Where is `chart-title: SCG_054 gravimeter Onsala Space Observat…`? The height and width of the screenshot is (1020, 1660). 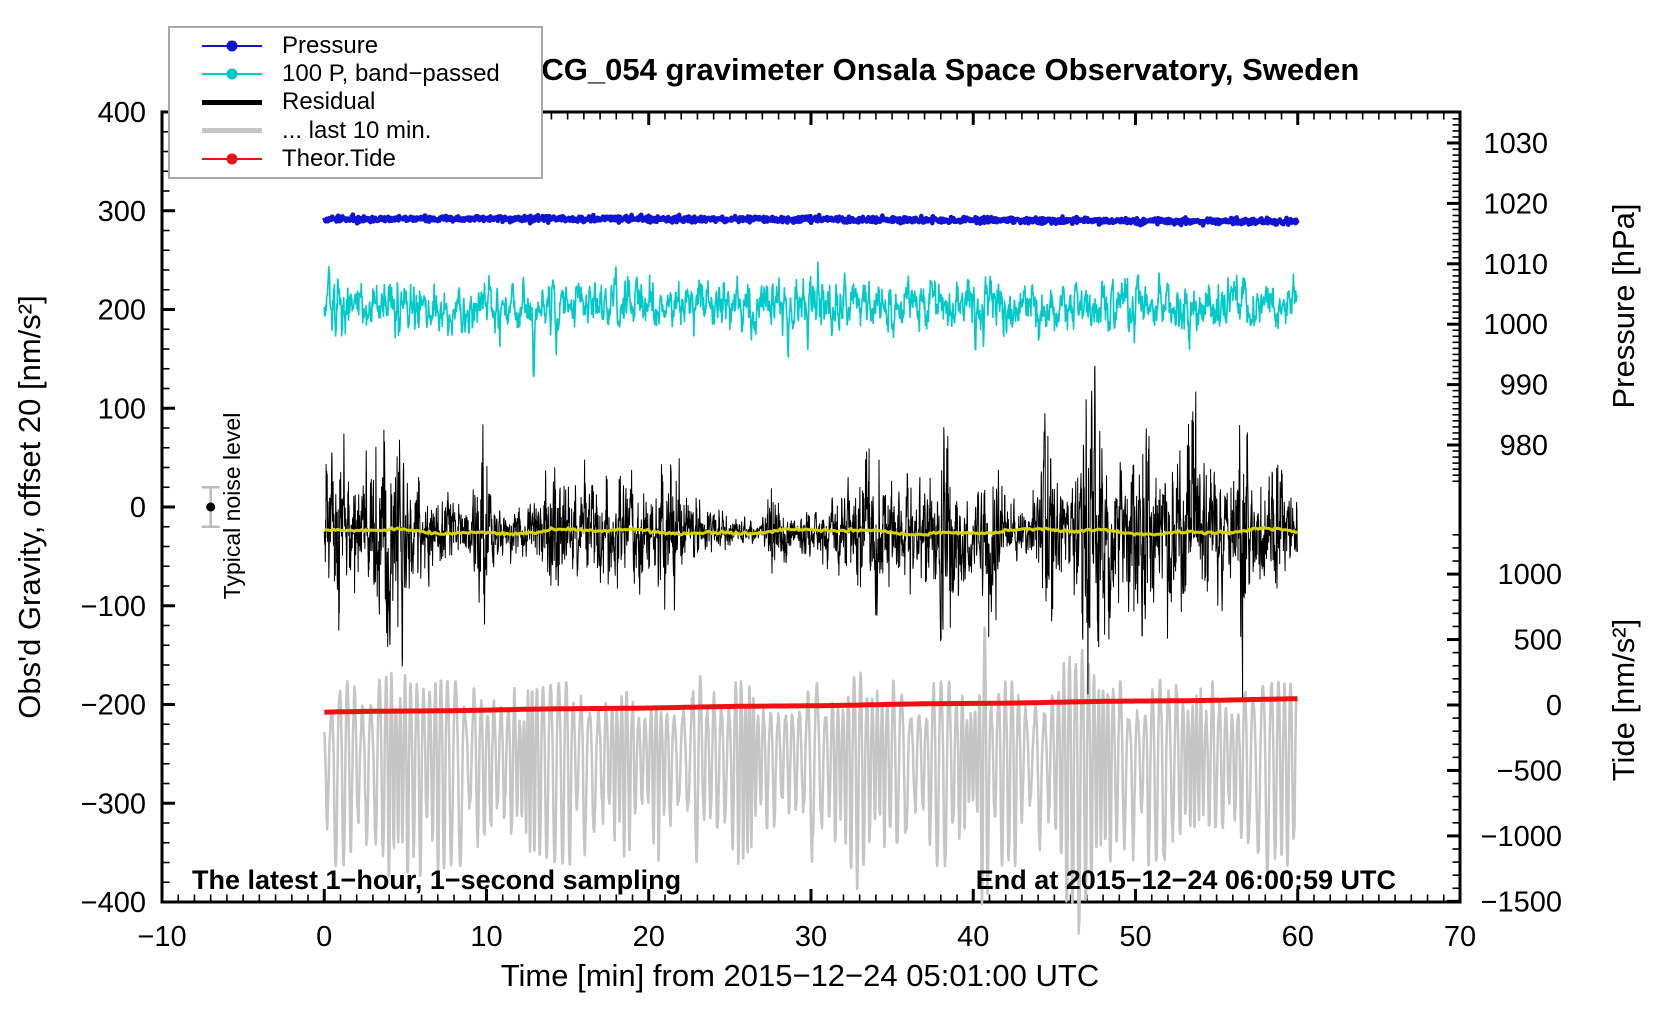
chart-title: SCG_054 gravimeter Onsala Space Observat… is located at coordinates (940, 69).